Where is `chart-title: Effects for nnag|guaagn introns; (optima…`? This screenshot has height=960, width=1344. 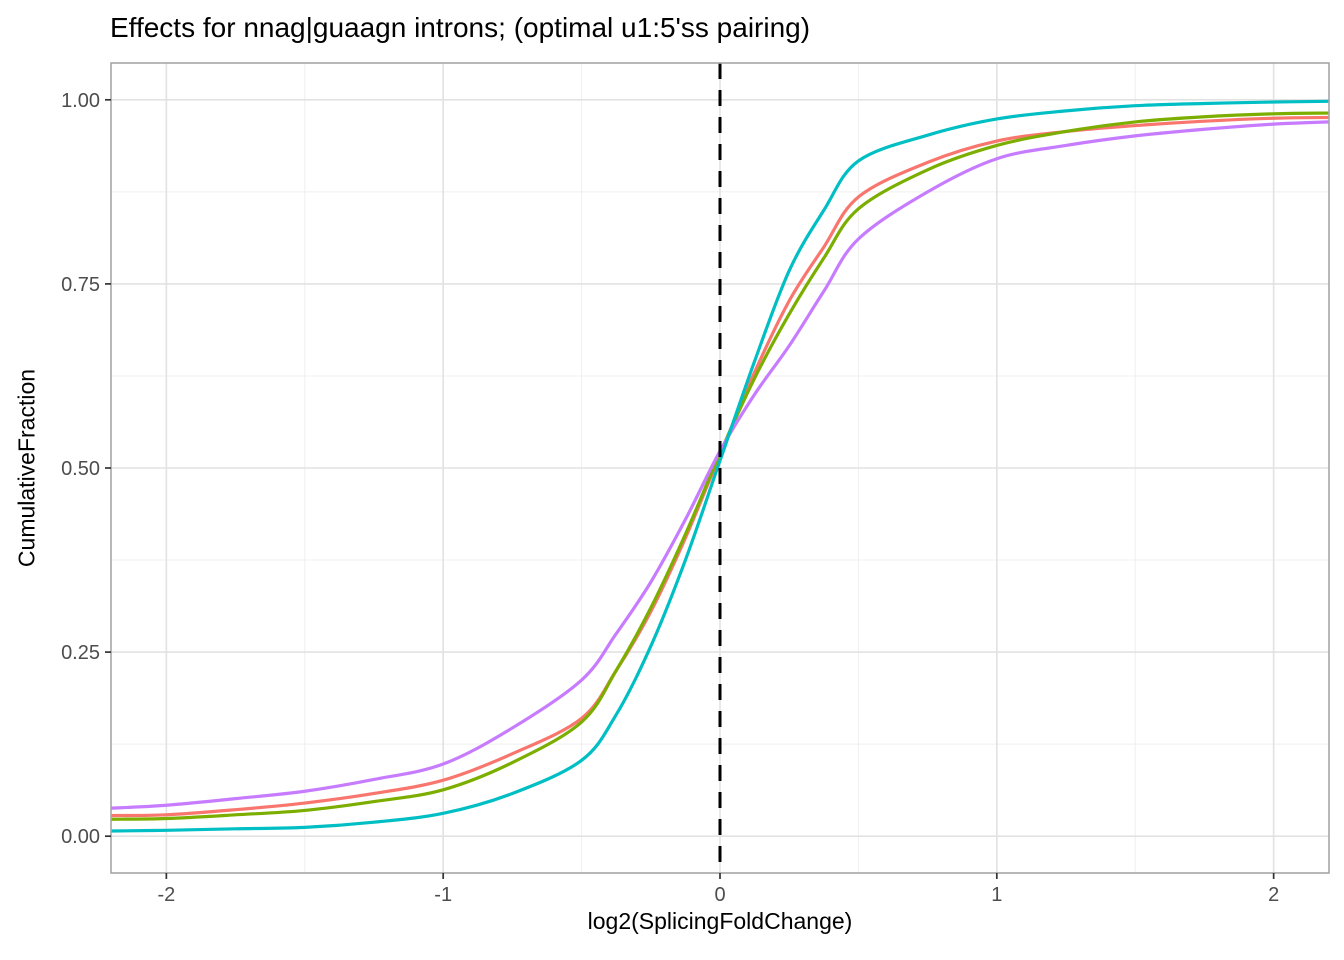 chart-title: Effects for nnag|guaagn introns; (optima… is located at coordinates (460, 27).